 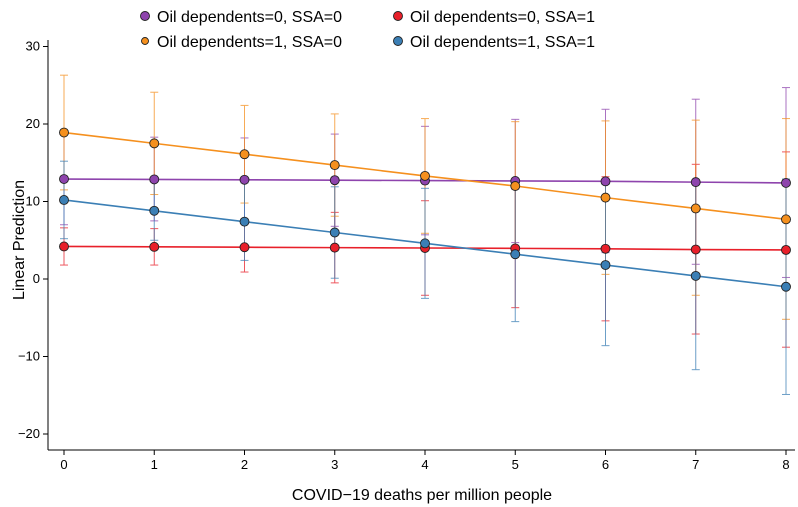 I want to click on x-tick-label: 6, so click(x=605, y=464).